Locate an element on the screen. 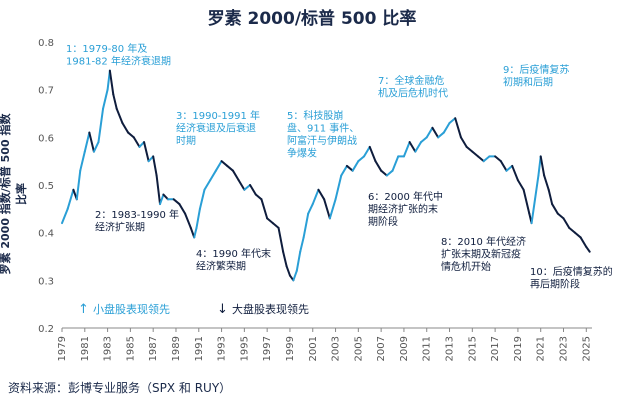 The width and height of the screenshot is (624, 402). legend-item-2: ↓ 大盘股表现领先 is located at coordinates (263, 309).